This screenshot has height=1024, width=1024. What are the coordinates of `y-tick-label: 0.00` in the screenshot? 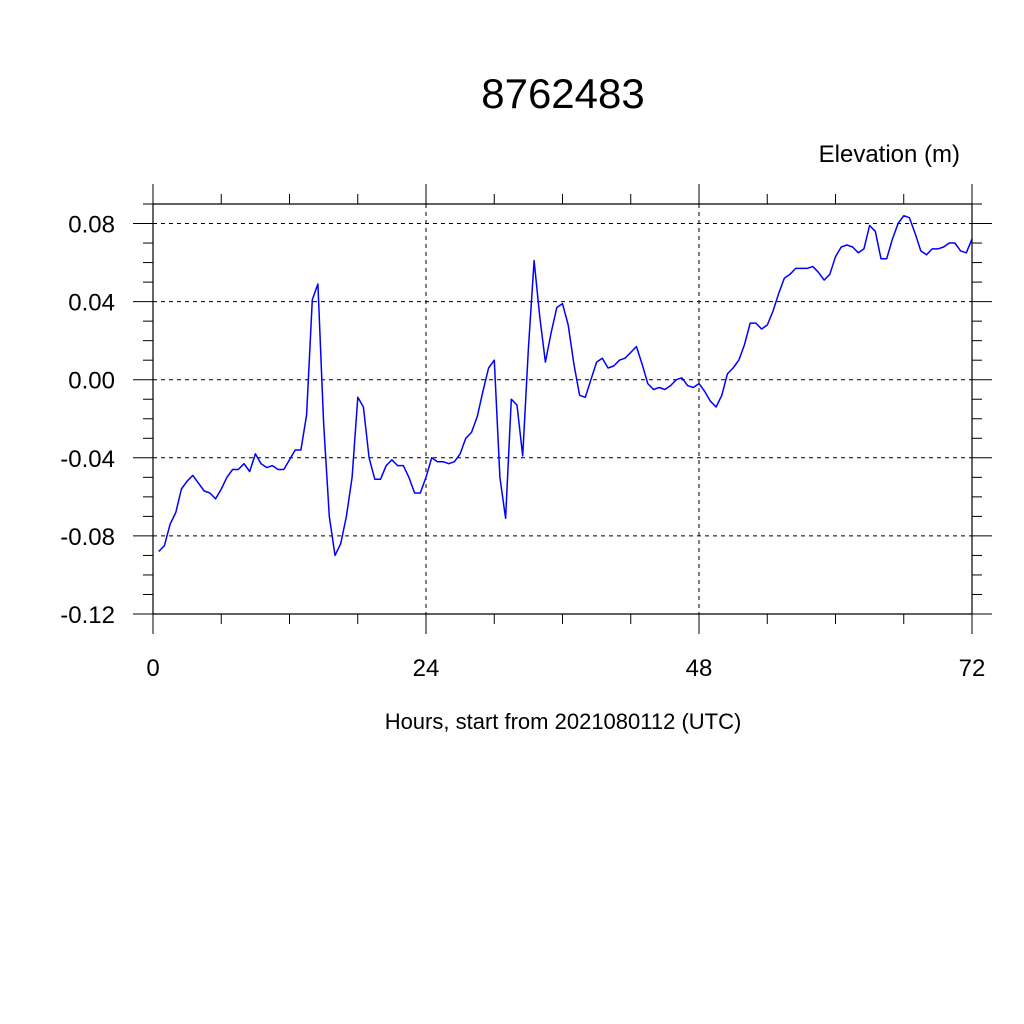 It's located at (91, 381).